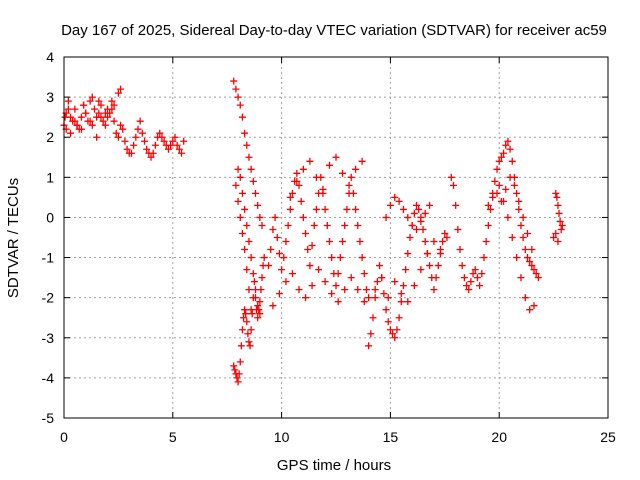 Image resolution: width=640 pixels, height=480 pixels. What do you see at coordinates (282, 437) in the screenshot?
I see `x-tick-label: 10` at bounding box center [282, 437].